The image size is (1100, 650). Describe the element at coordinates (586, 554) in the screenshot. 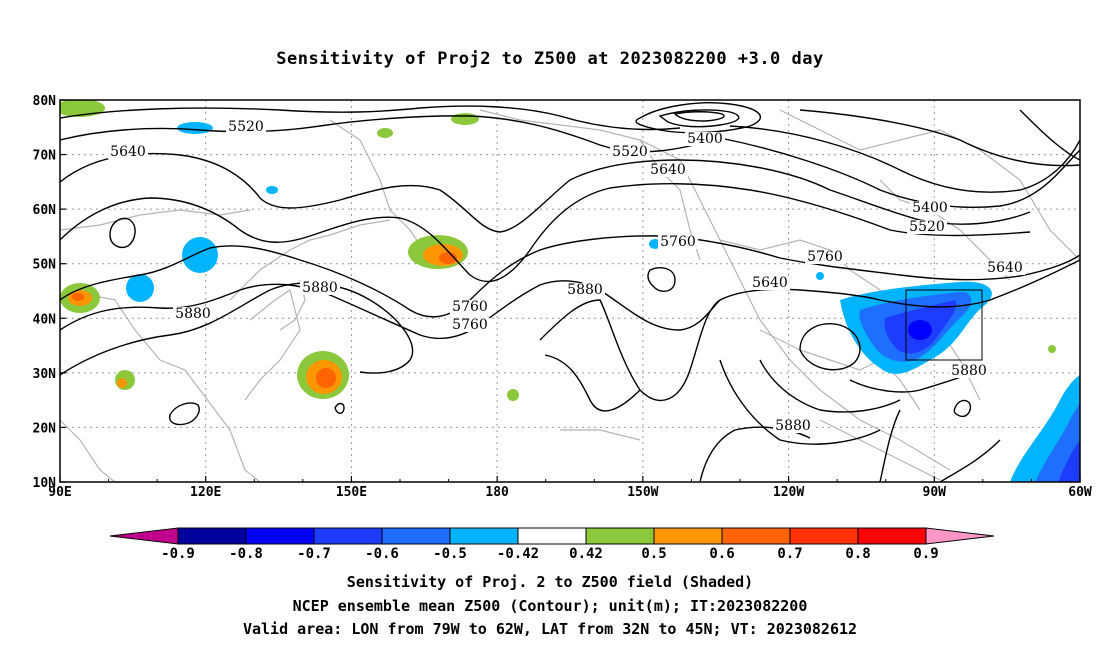

I see `colorbar-label: 0.42` at that location.